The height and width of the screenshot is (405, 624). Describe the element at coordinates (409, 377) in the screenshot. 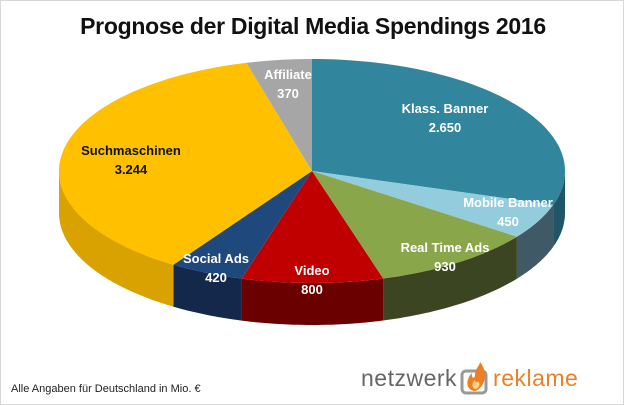

I see `logo-text-left: netzwerk` at that location.